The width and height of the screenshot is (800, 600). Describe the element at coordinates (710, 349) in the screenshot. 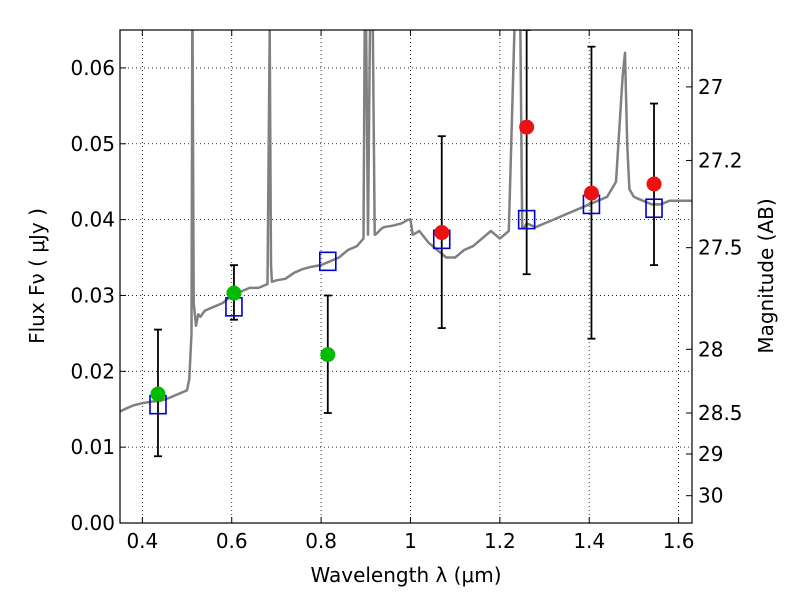

I see `right-tick-label: 28` at that location.